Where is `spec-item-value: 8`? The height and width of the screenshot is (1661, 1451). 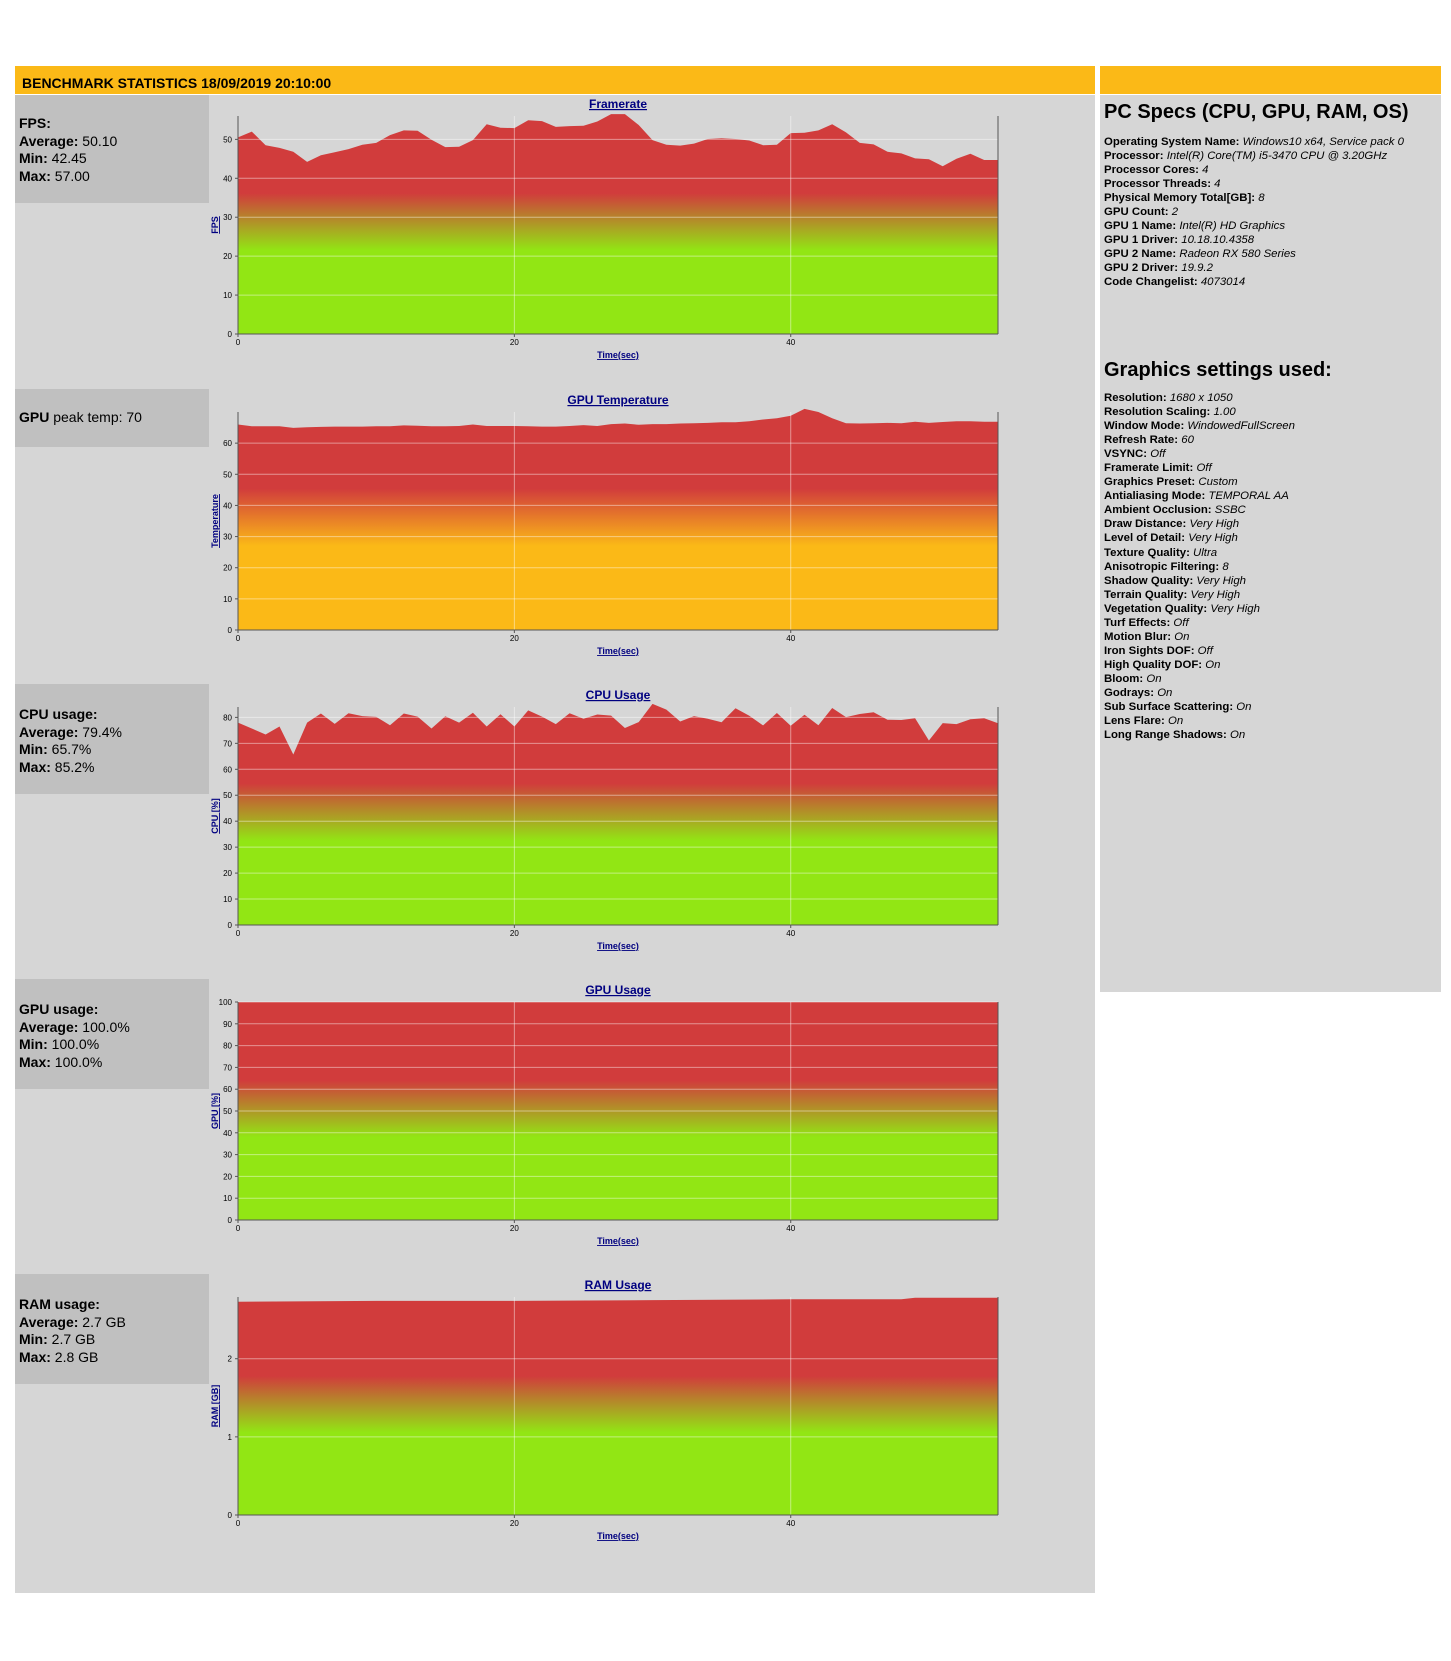
spec-item-value: 8 is located at coordinates (1261, 198).